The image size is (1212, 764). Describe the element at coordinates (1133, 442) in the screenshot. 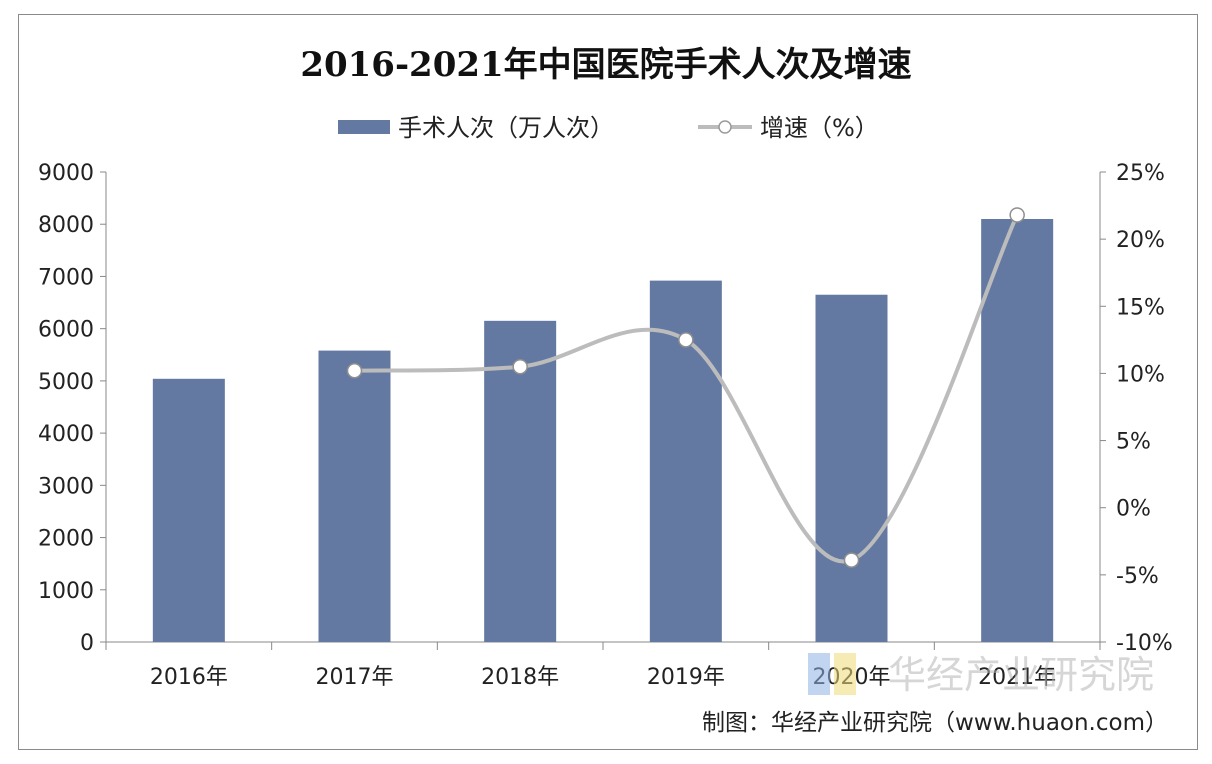

I see `y-right-tick-label: 5%` at that location.